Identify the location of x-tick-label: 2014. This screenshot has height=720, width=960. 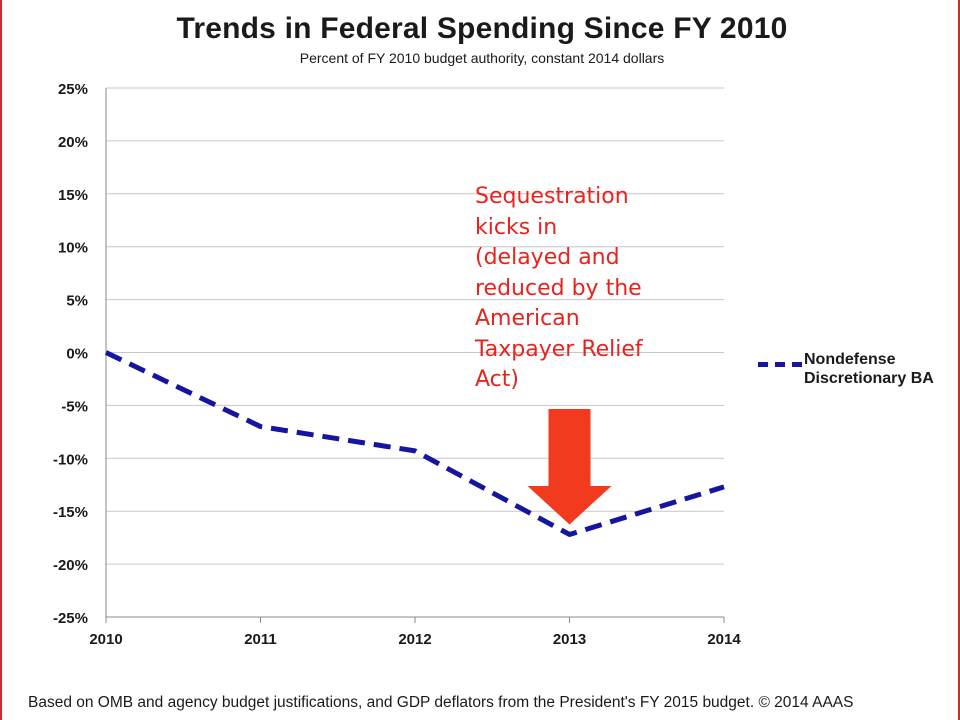
(724, 639).